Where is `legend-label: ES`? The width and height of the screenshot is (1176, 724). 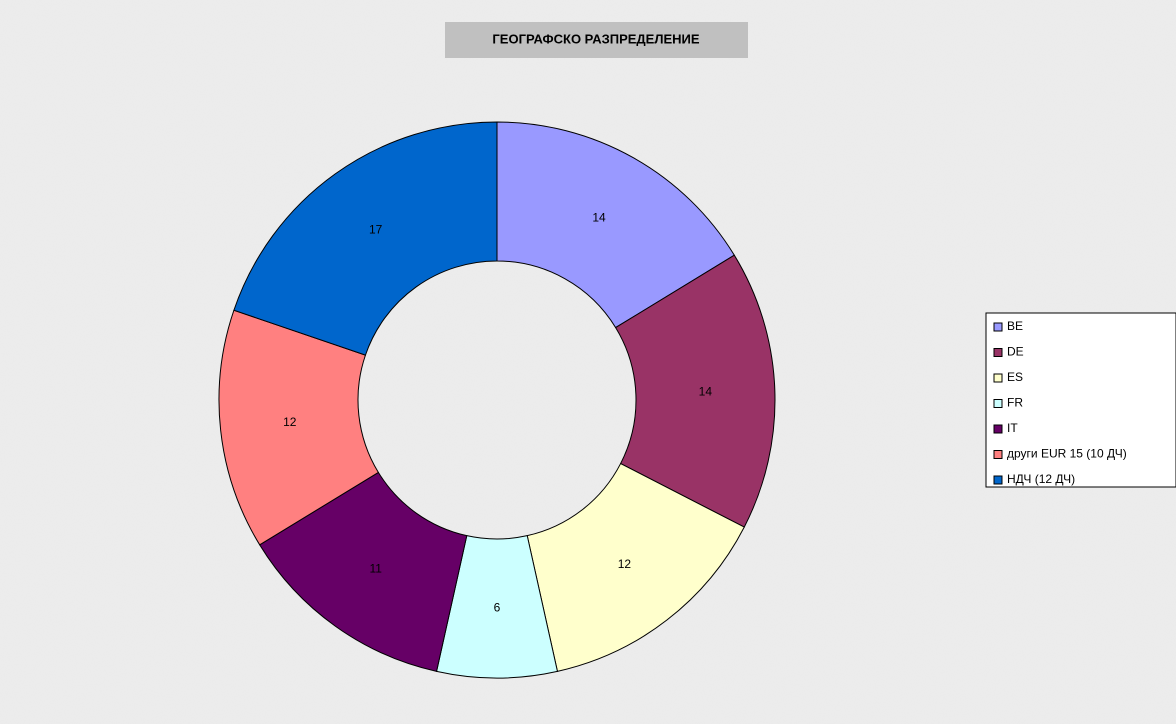 legend-label: ES is located at coordinates (1015, 377).